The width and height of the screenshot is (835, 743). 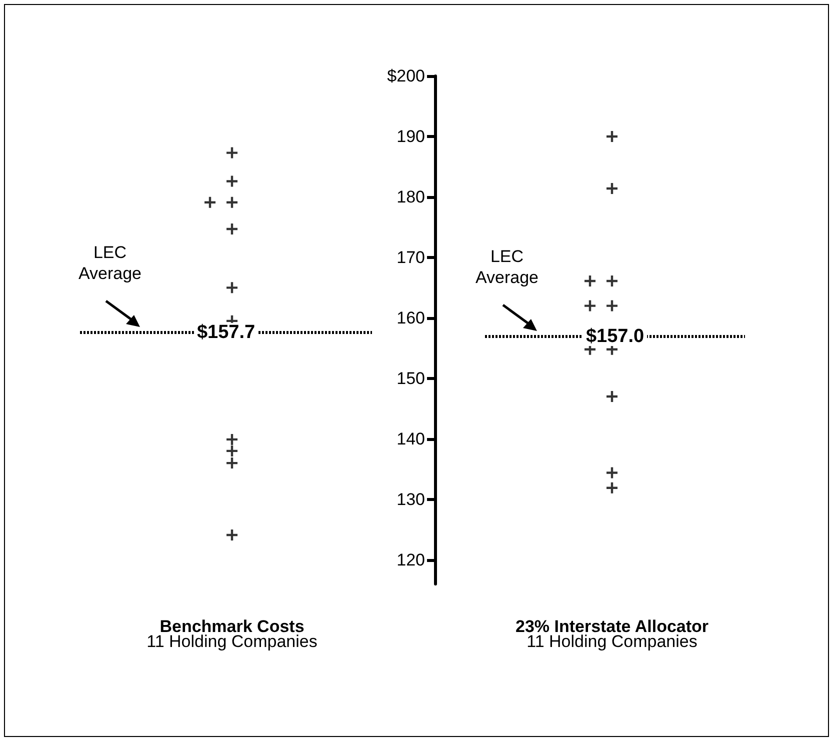 I want to click on y-tick-label: 140, so click(x=410, y=438).